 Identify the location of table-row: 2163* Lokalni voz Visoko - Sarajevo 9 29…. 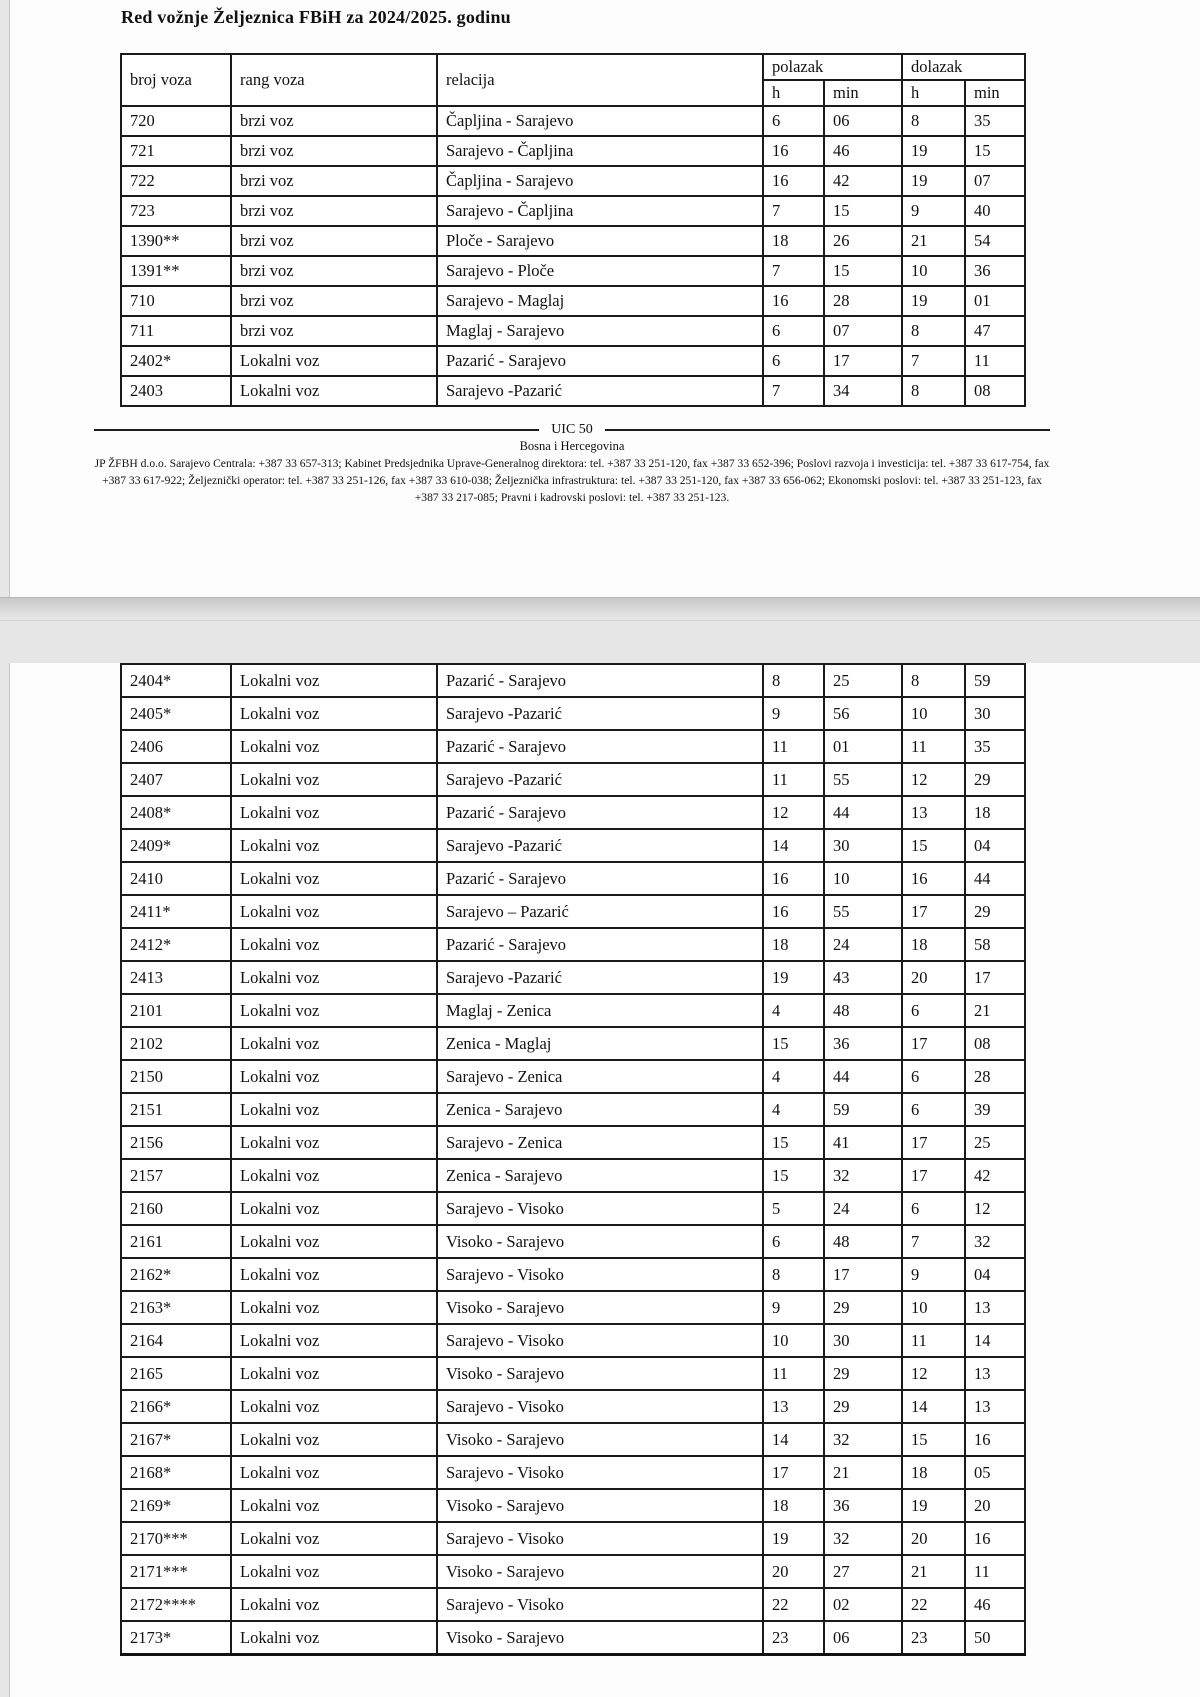
(573, 1307).